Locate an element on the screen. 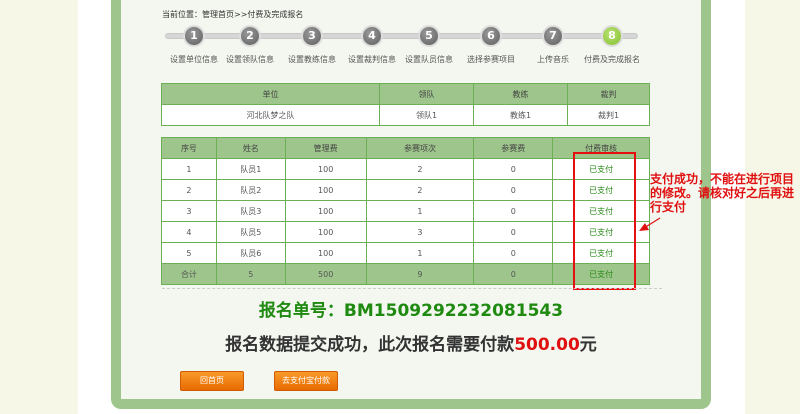  total-event-count-cell: 9 is located at coordinates (420, 274).